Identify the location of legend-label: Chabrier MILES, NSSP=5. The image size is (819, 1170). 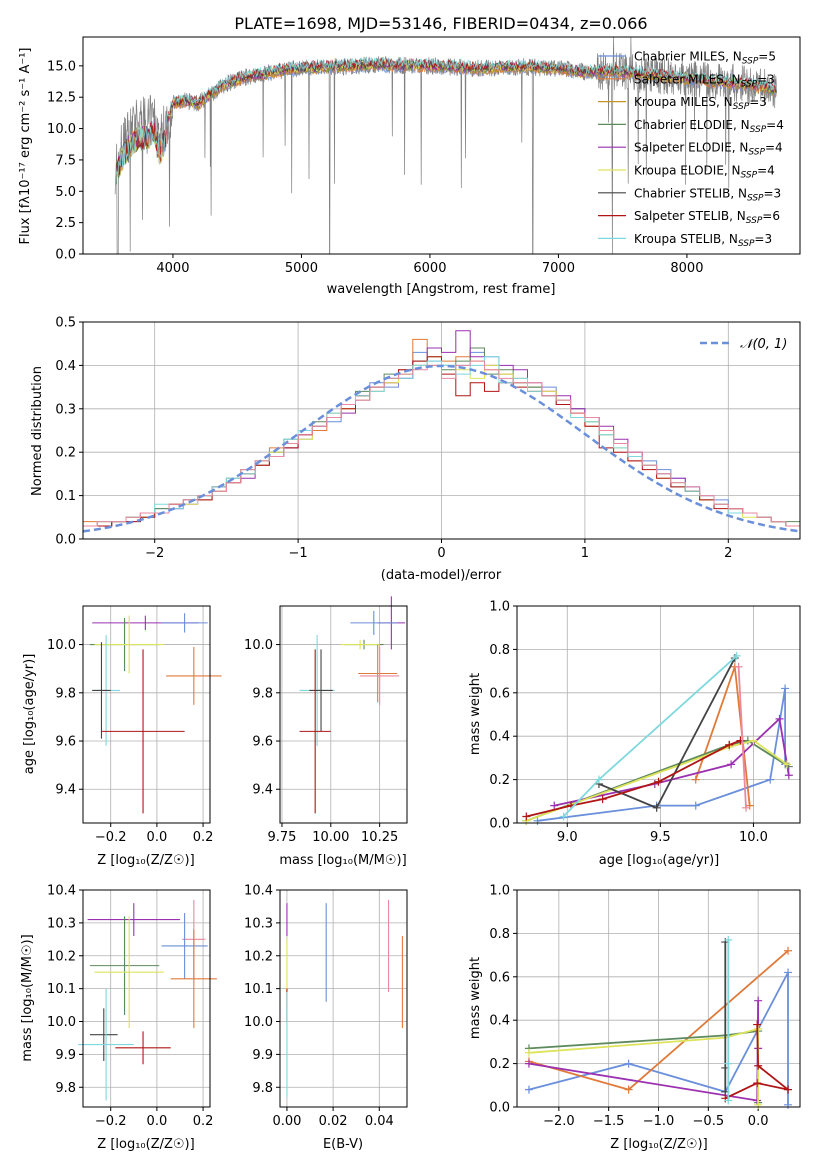
(705, 58).